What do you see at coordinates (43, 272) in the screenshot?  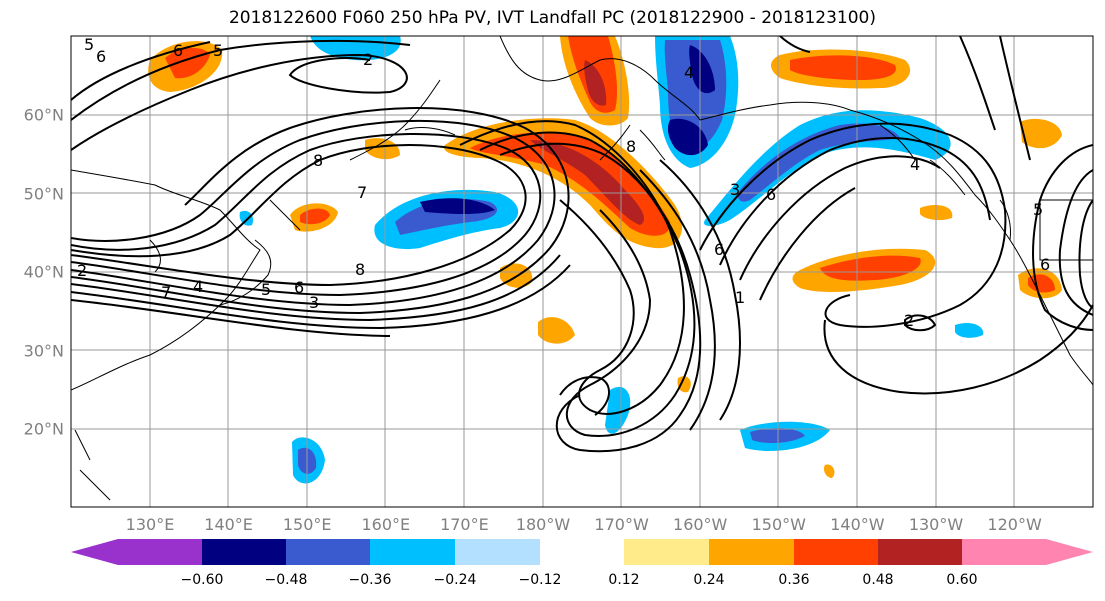 I see `latitude-tick-label: 40°N` at bounding box center [43, 272].